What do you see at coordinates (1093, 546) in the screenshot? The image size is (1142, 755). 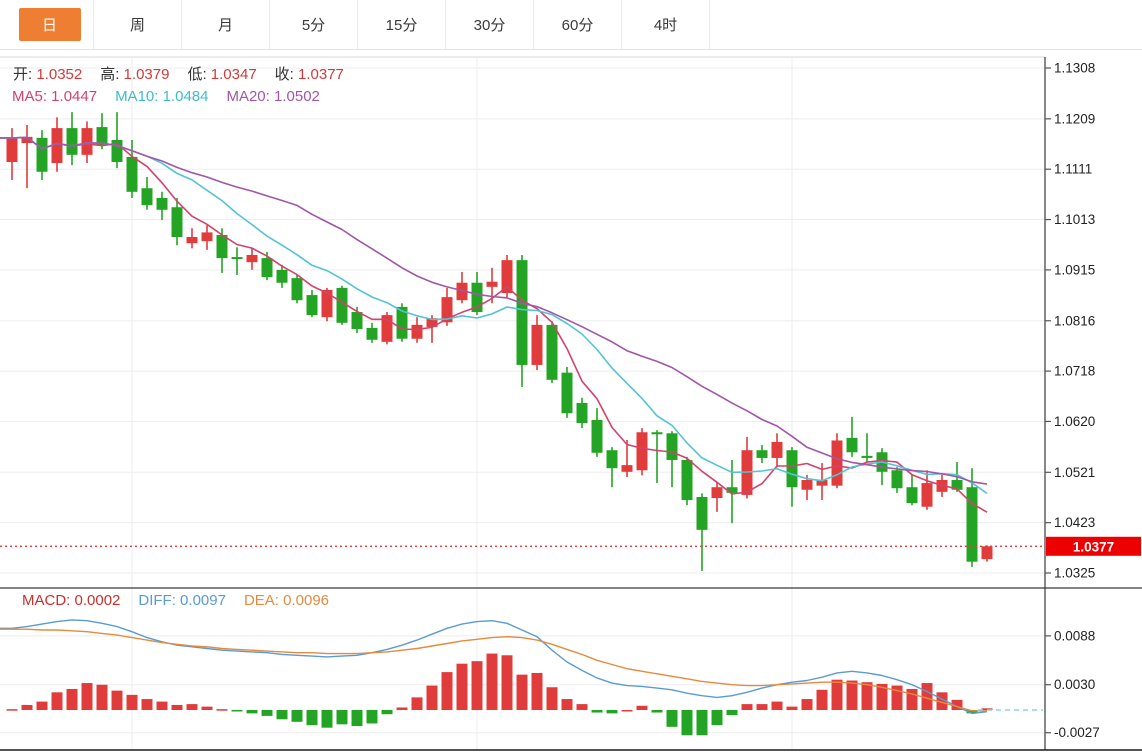 I see `last-price-badge-bg` at bounding box center [1093, 546].